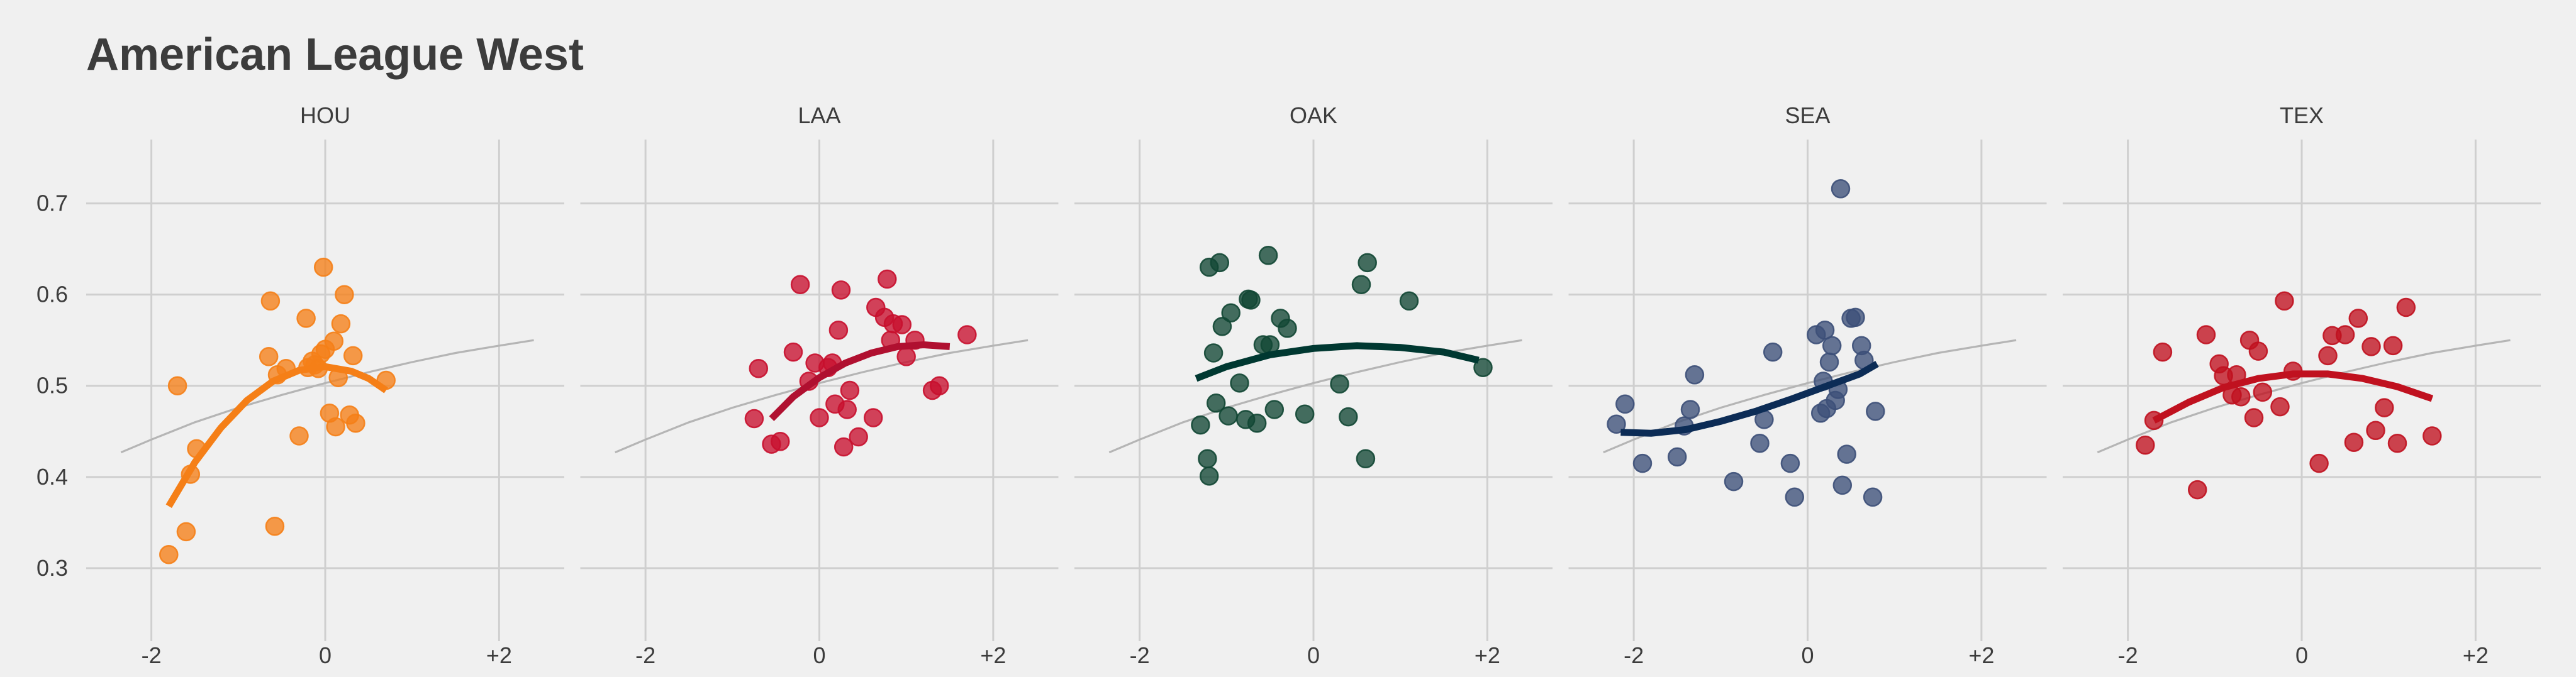 The width and height of the screenshot is (2576, 677). I want to click on y-tick-label: 0.7, so click(52, 203).